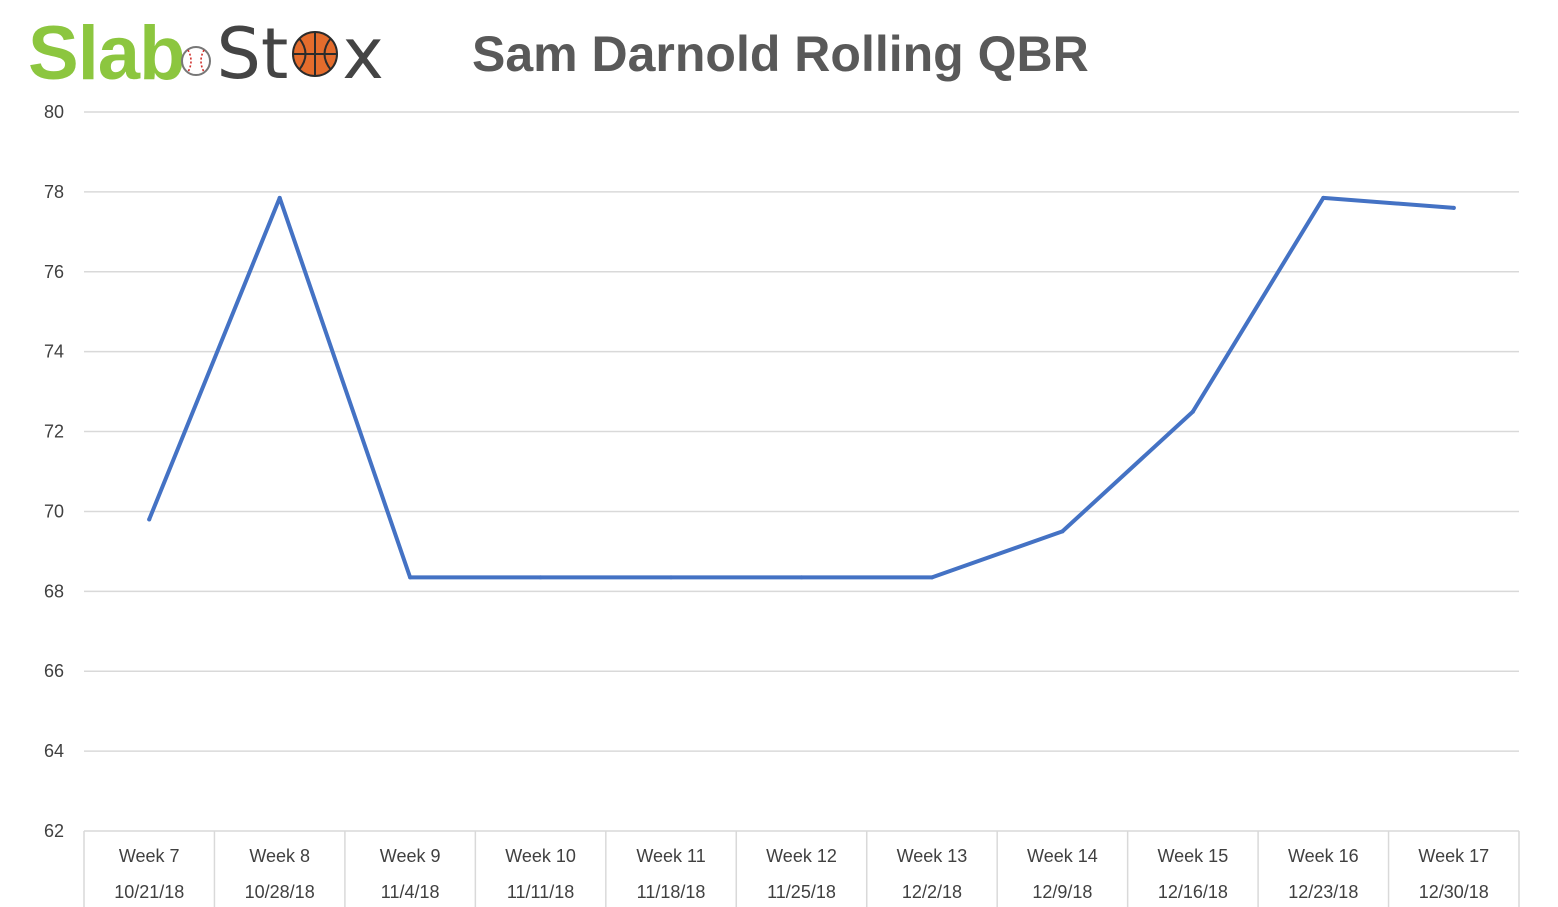 Image resolution: width=1558 pixels, height=907 pixels. What do you see at coordinates (540, 892) in the screenshot?
I see `x-tick-sublabel: 11/11/18` at bounding box center [540, 892].